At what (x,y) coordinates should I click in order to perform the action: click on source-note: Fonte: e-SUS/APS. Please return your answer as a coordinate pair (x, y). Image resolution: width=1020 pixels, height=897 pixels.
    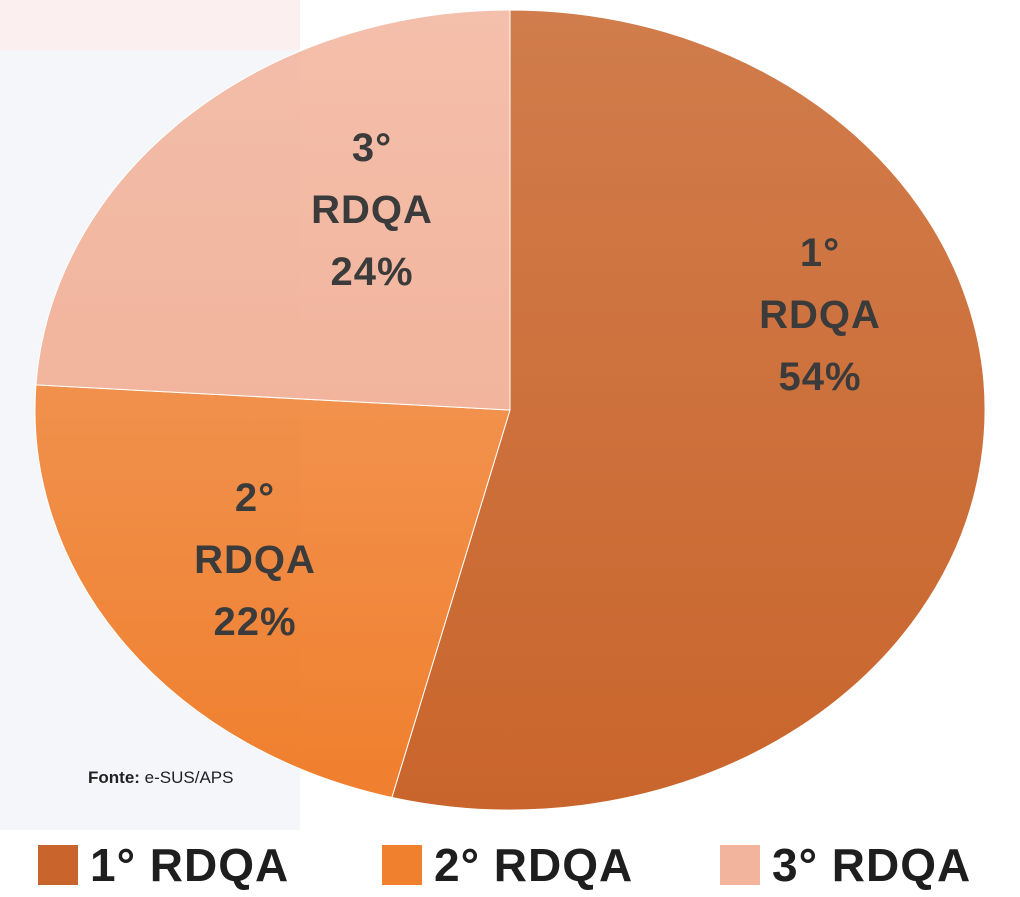
    Looking at the image, I should click on (160, 778).